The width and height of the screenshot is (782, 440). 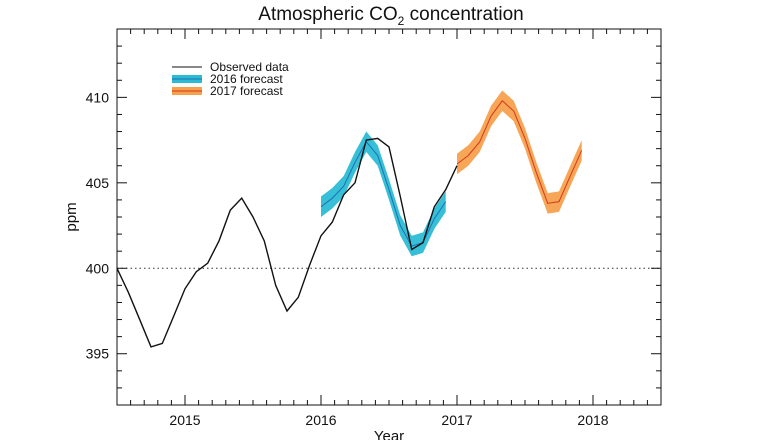 What do you see at coordinates (184, 420) in the screenshot?
I see `x-tick-label: 2015` at bounding box center [184, 420].